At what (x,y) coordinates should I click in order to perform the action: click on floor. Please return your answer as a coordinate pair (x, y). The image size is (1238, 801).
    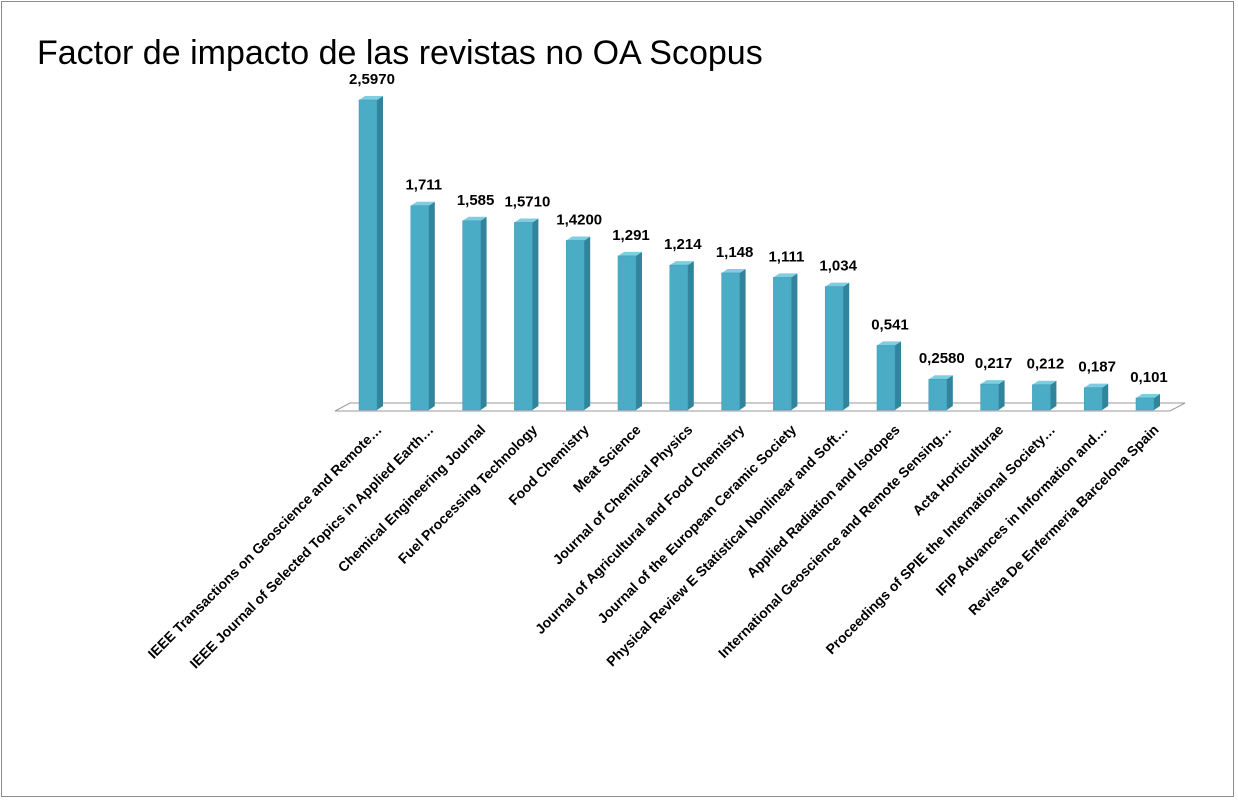
    Looking at the image, I should click on (760, 407).